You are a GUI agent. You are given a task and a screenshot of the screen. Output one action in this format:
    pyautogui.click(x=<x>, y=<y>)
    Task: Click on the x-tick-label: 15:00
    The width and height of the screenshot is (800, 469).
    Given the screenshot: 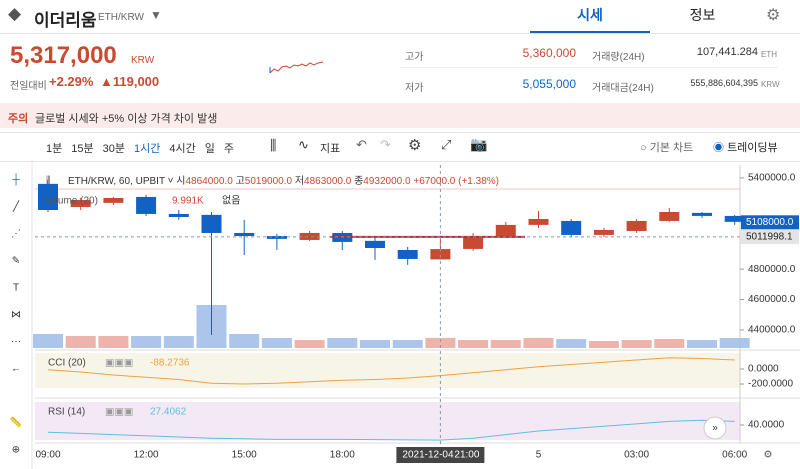 What is the action you would take?
    pyautogui.click(x=244, y=455)
    